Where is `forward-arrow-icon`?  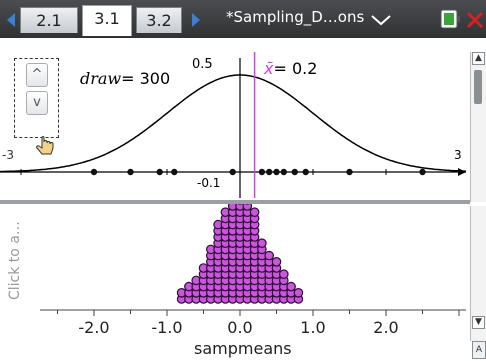
forward-arrow-icon is located at coordinates (196, 20).